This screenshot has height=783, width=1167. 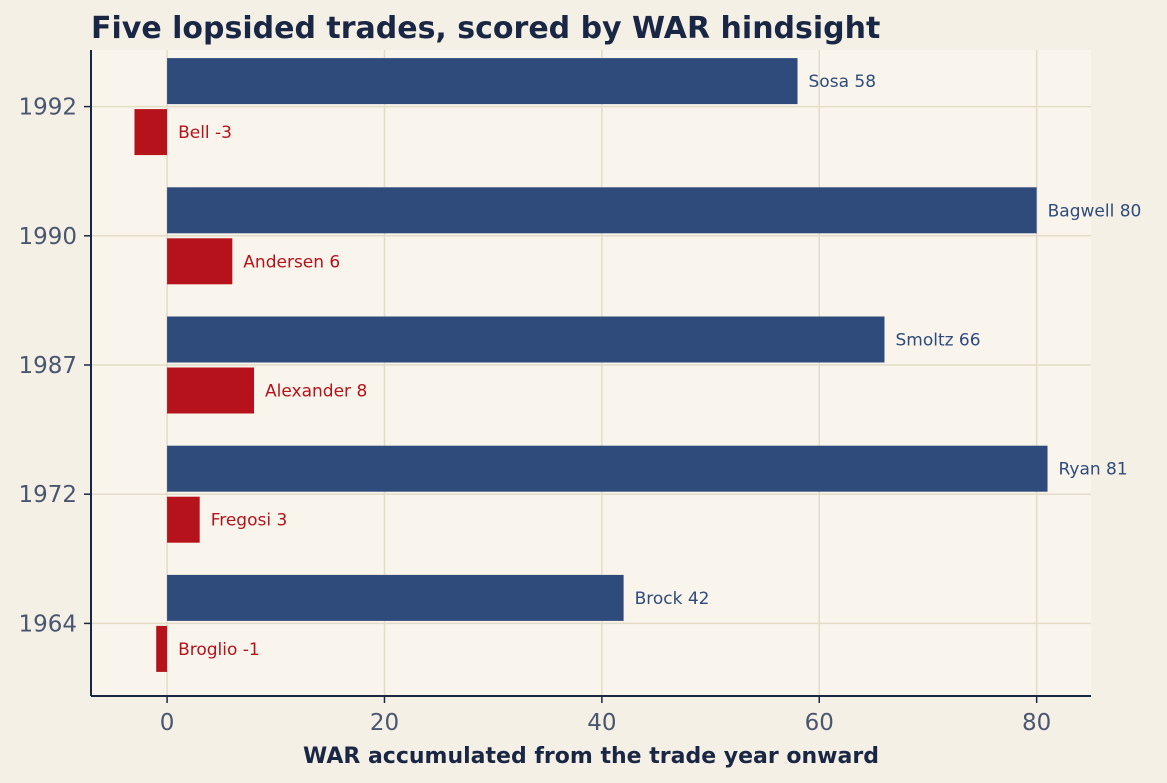 What do you see at coordinates (47, 108) in the screenshot?
I see `y-tick-label: 1992` at bounding box center [47, 108].